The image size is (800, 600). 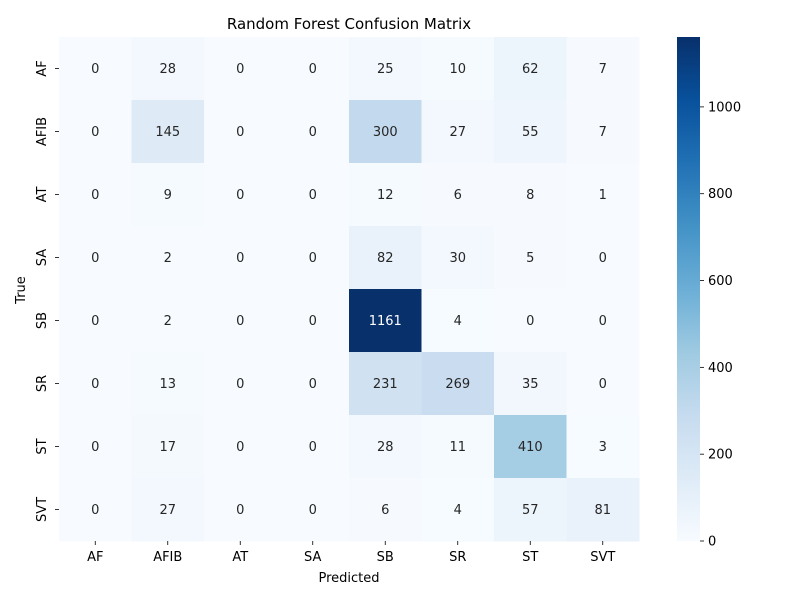 What do you see at coordinates (42, 68) in the screenshot?
I see `y-tick-label: AF` at bounding box center [42, 68].